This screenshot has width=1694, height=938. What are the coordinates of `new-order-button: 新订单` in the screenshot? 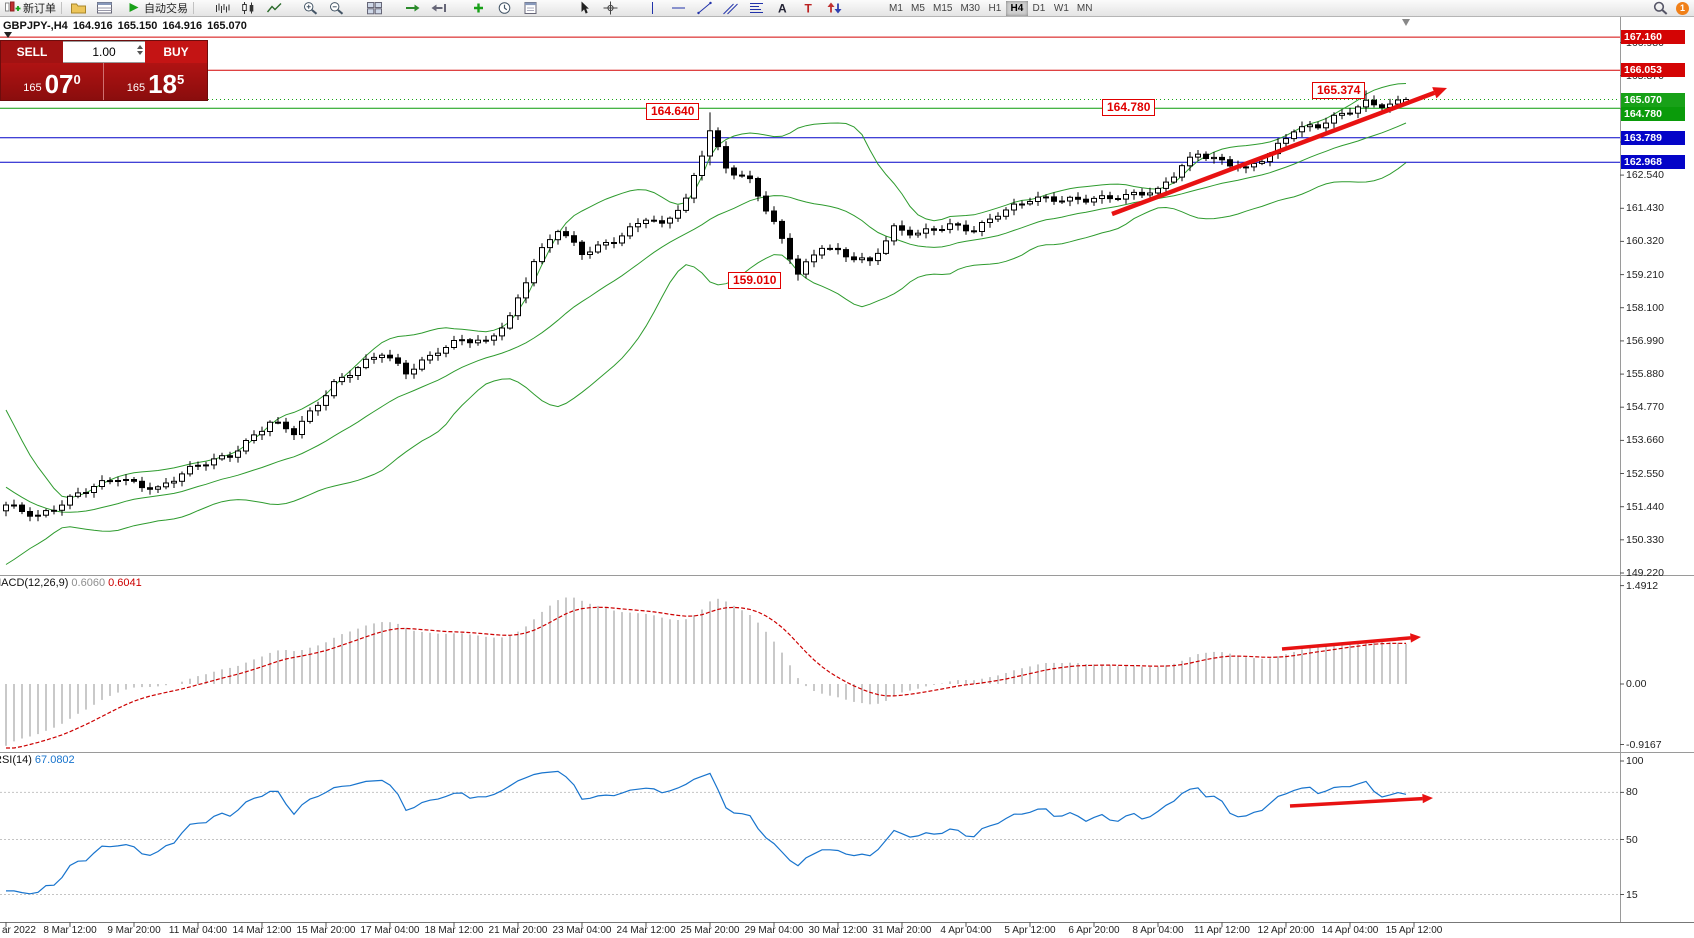 It's located at (30, 8).